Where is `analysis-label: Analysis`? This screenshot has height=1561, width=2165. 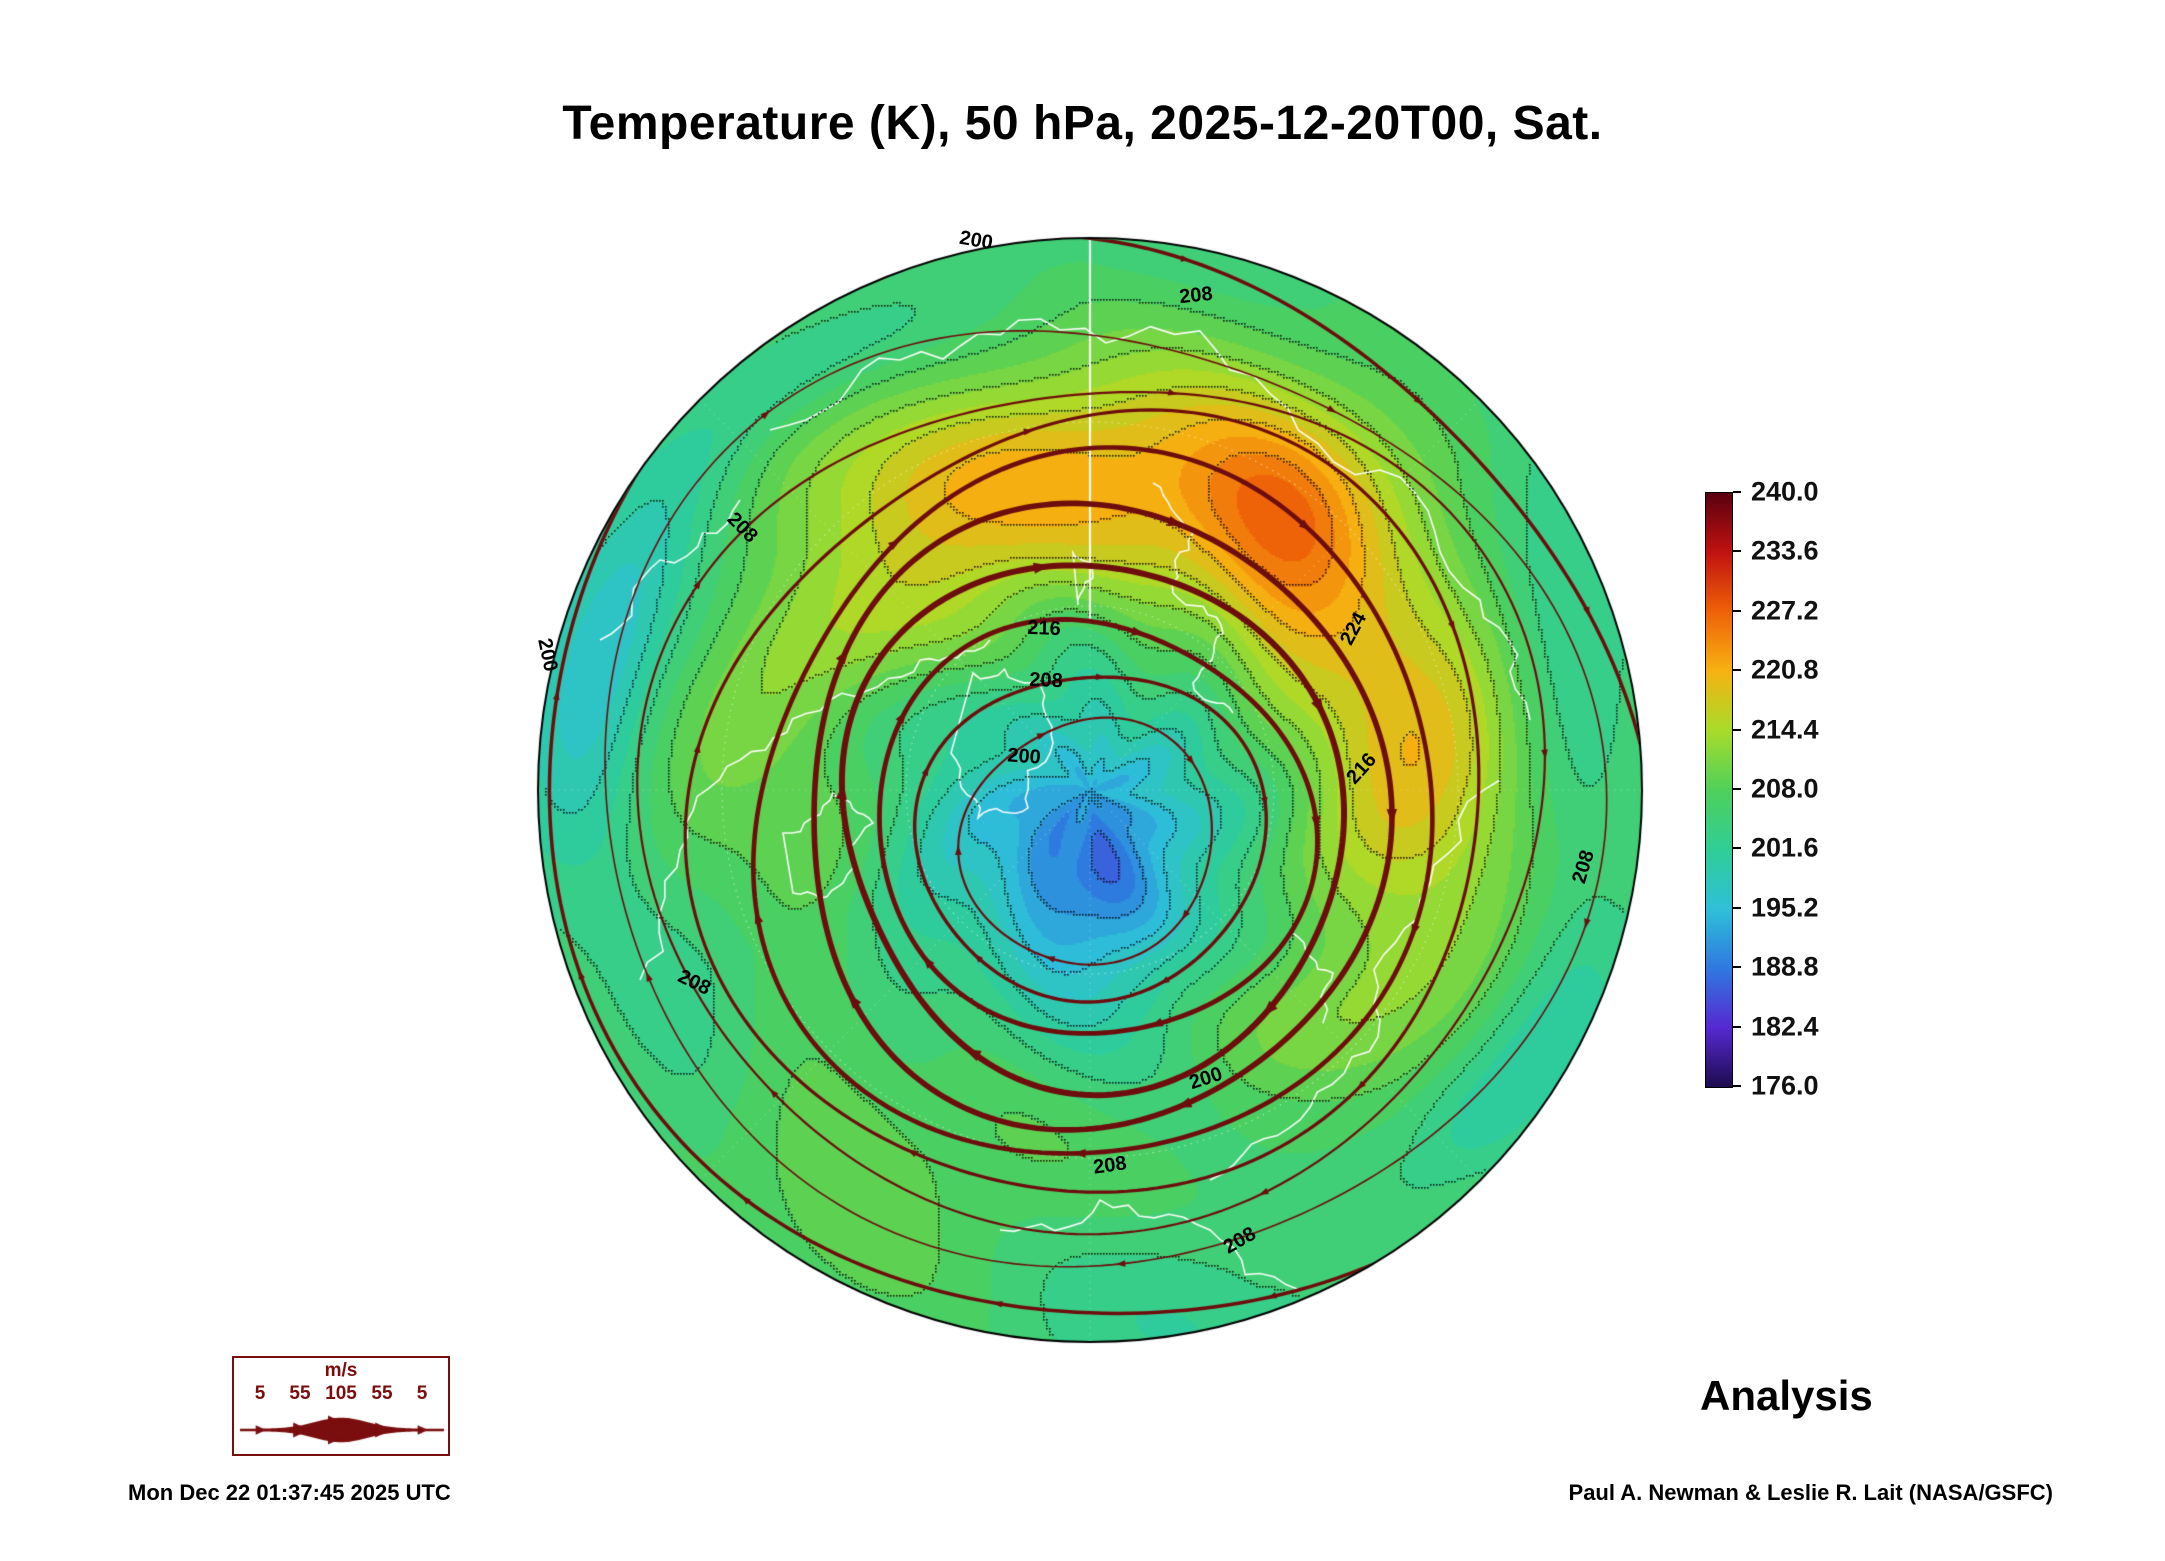 analysis-label: Analysis is located at coordinates (1786, 1395).